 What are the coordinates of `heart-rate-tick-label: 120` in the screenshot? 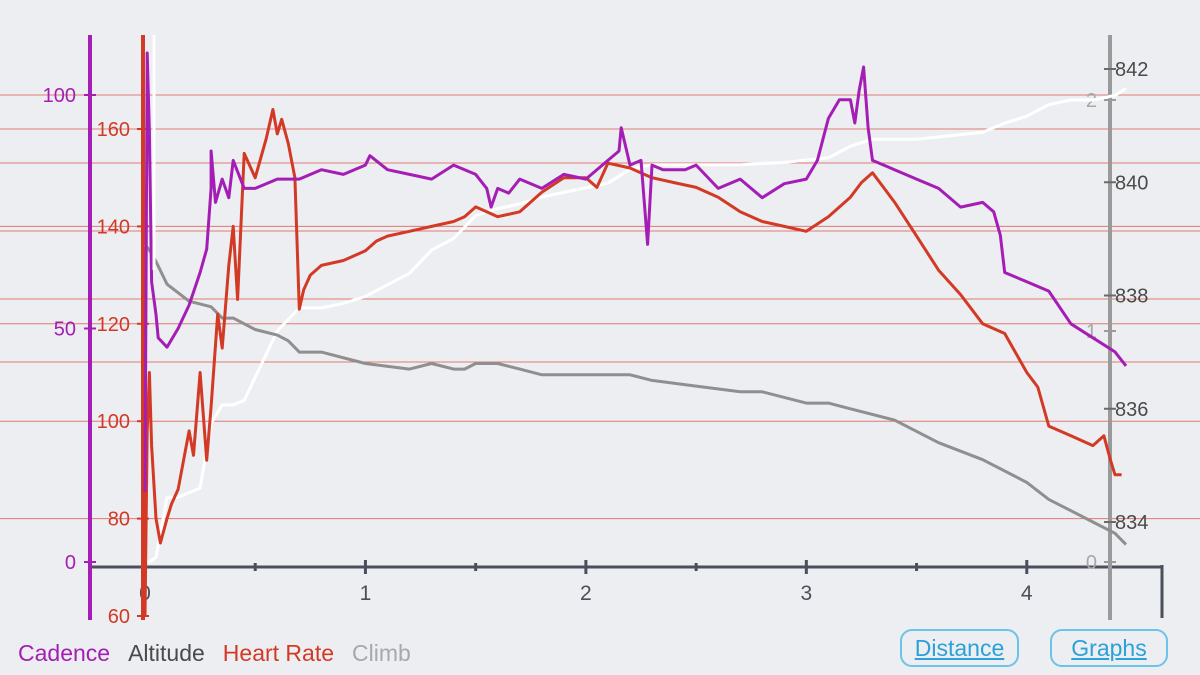 It's located at (113, 325).